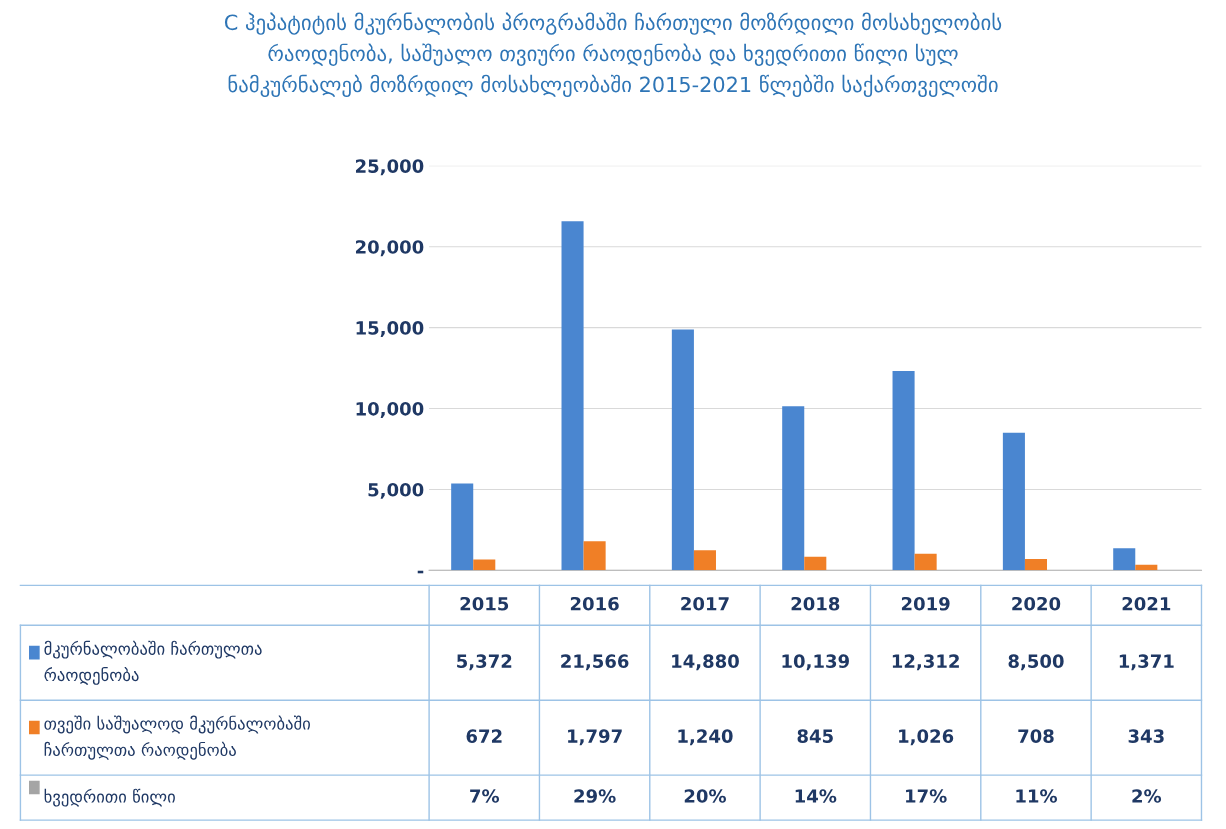 The height and width of the screenshot is (829, 1226). What do you see at coordinates (484, 736) in the screenshot?
I see `data-label: 672` at bounding box center [484, 736].